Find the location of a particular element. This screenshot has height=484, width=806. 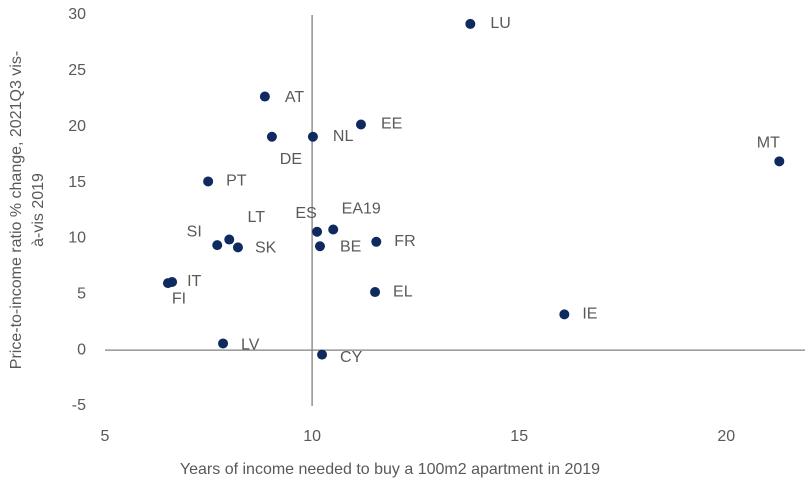

y-axis-title: à-vis 2019 is located at coordinates (38, 210).